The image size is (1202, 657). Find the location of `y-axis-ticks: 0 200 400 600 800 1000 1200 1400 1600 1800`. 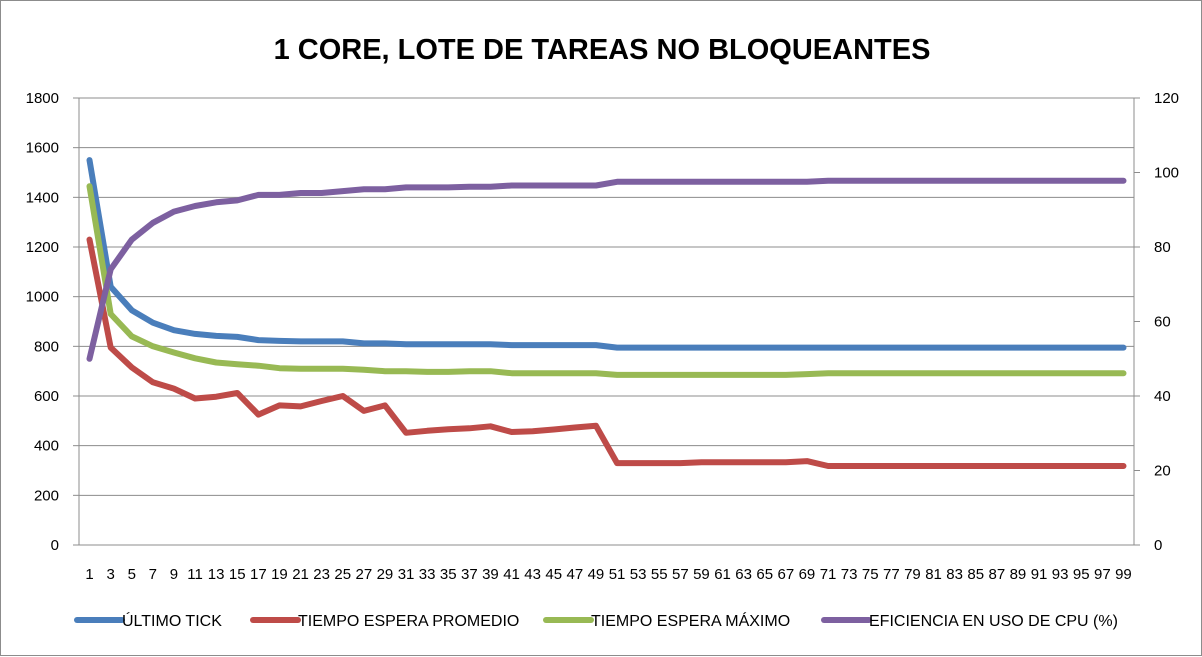

y-axis-ticks: 0 200 400 600 800 1000 1200 1400 1600 1800 is located at coordinates (52, 322).